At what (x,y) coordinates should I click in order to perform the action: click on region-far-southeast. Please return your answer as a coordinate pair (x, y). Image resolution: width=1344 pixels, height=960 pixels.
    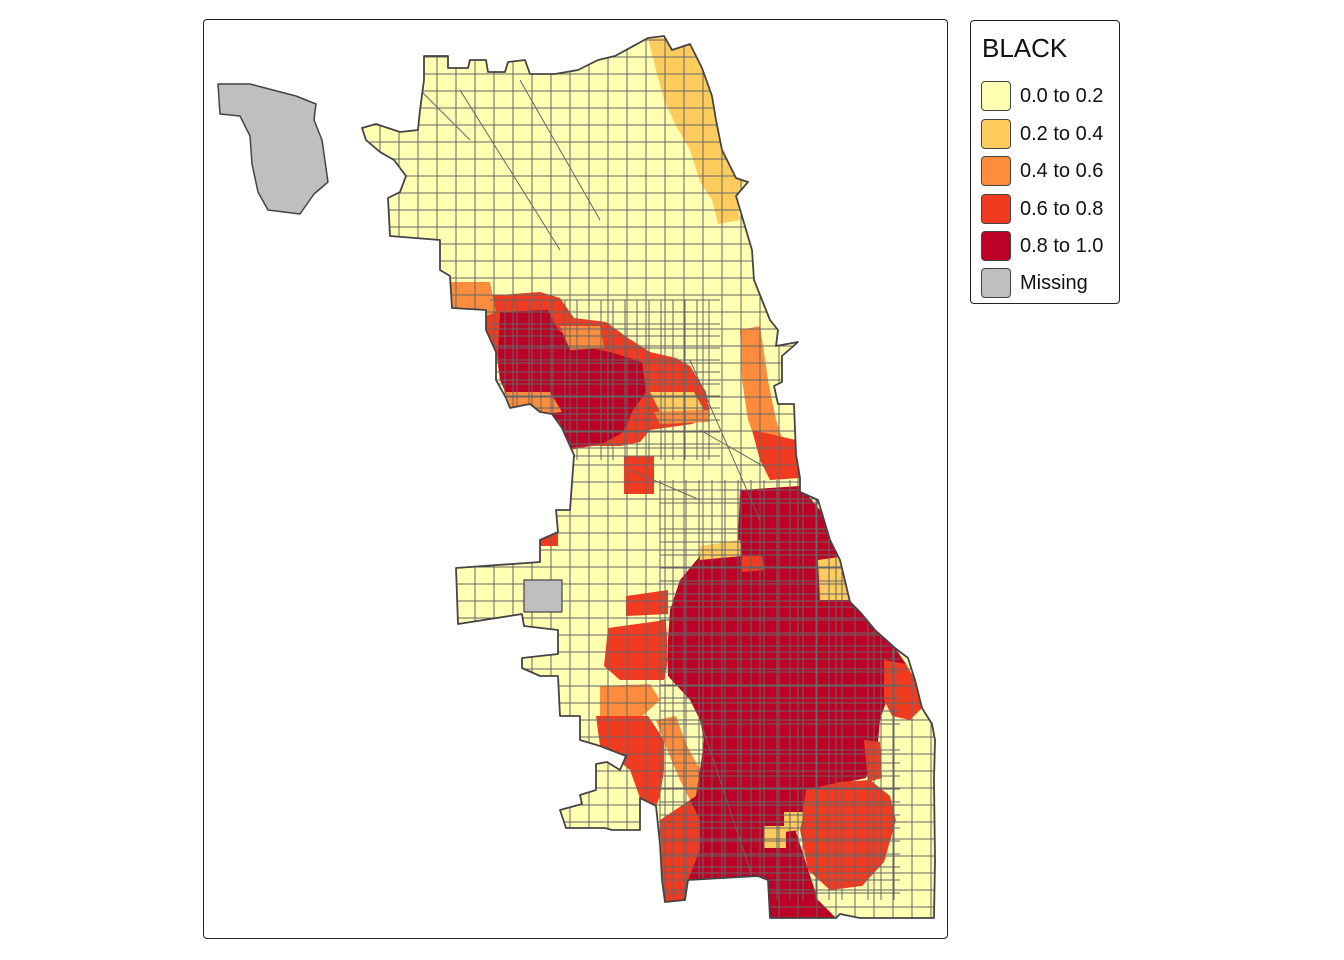
    Looking at the image, I should click on (897, 819).